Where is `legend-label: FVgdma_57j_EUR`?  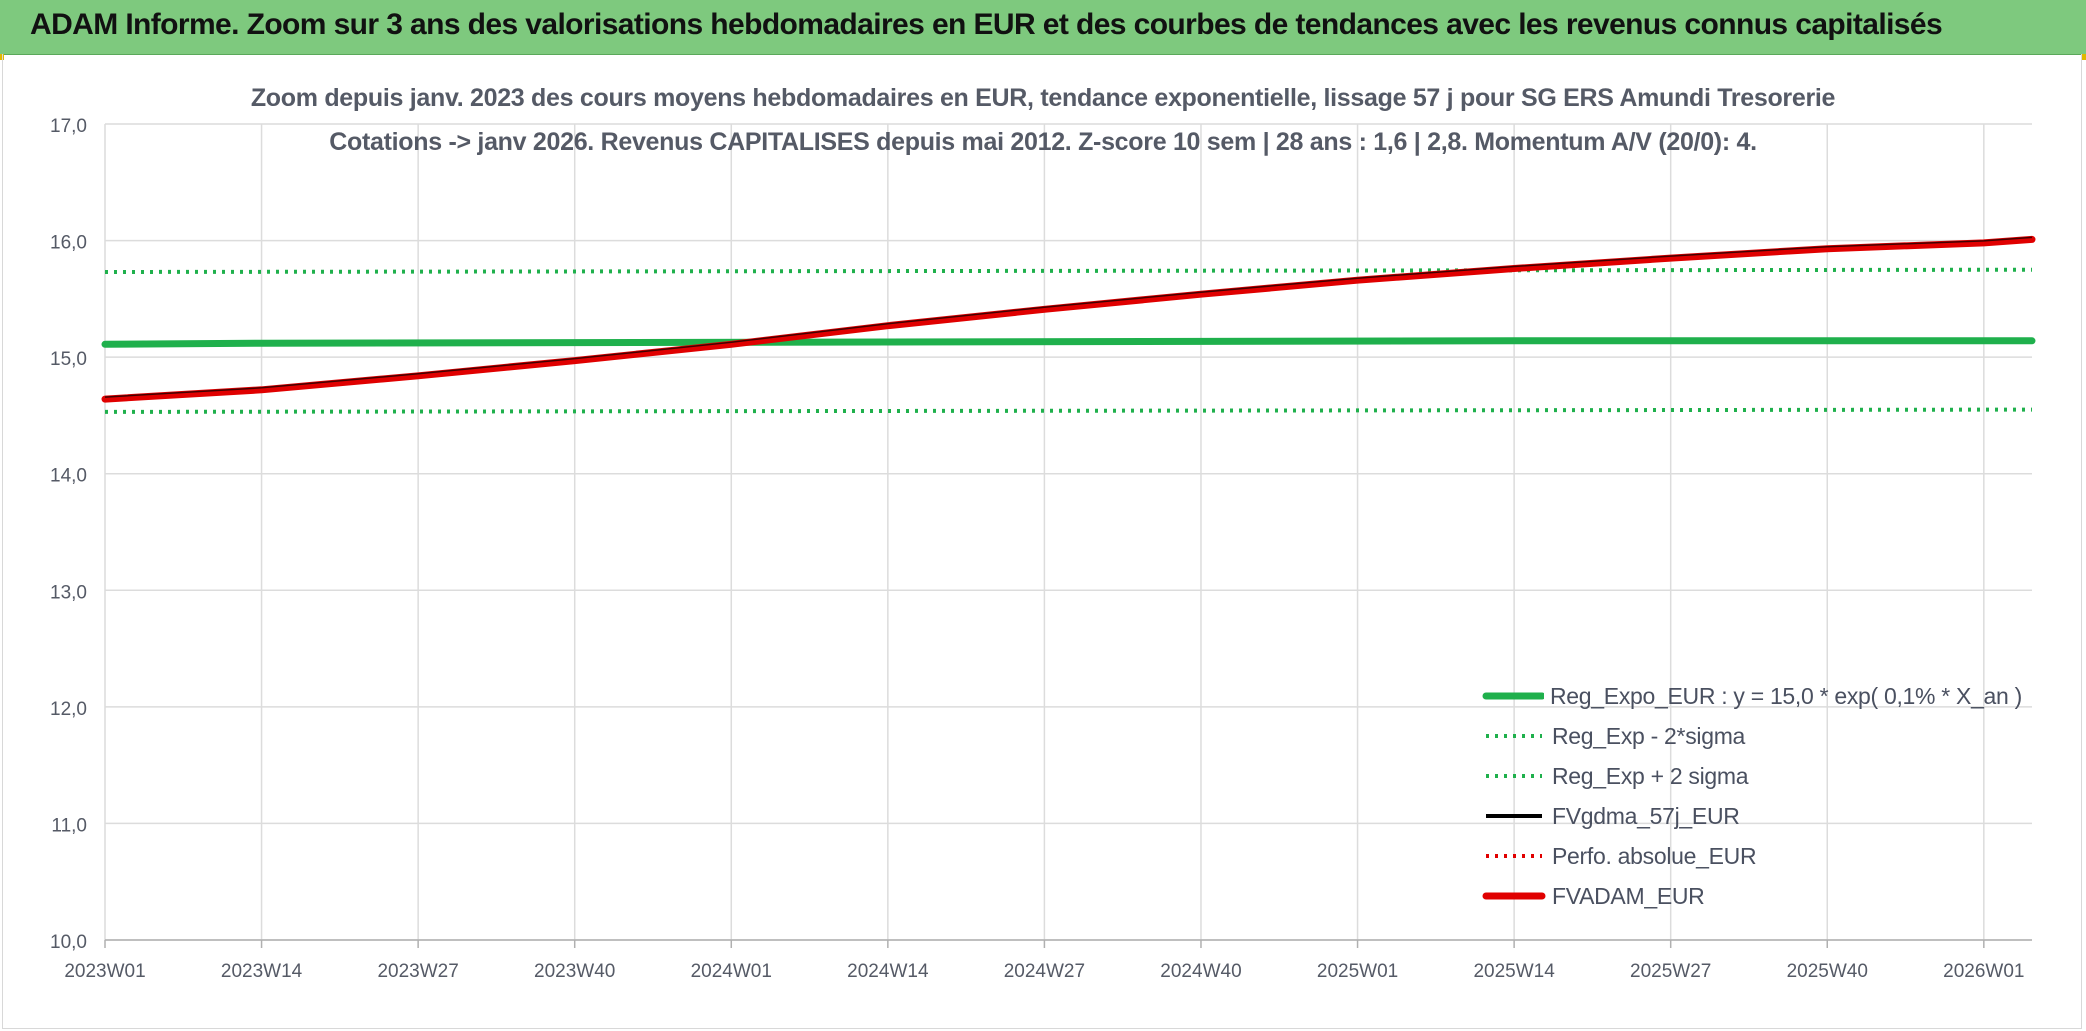
legend-label: FVgdma_57j_EUR is located at coordinates (1646, 815).